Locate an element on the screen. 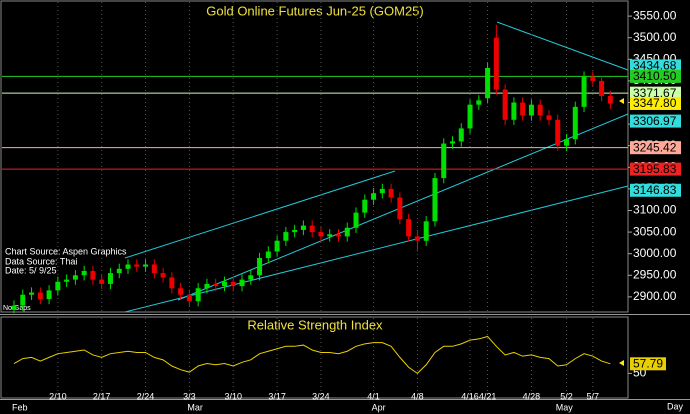  x-axis-label: Day is located at coordinates (675, 406).